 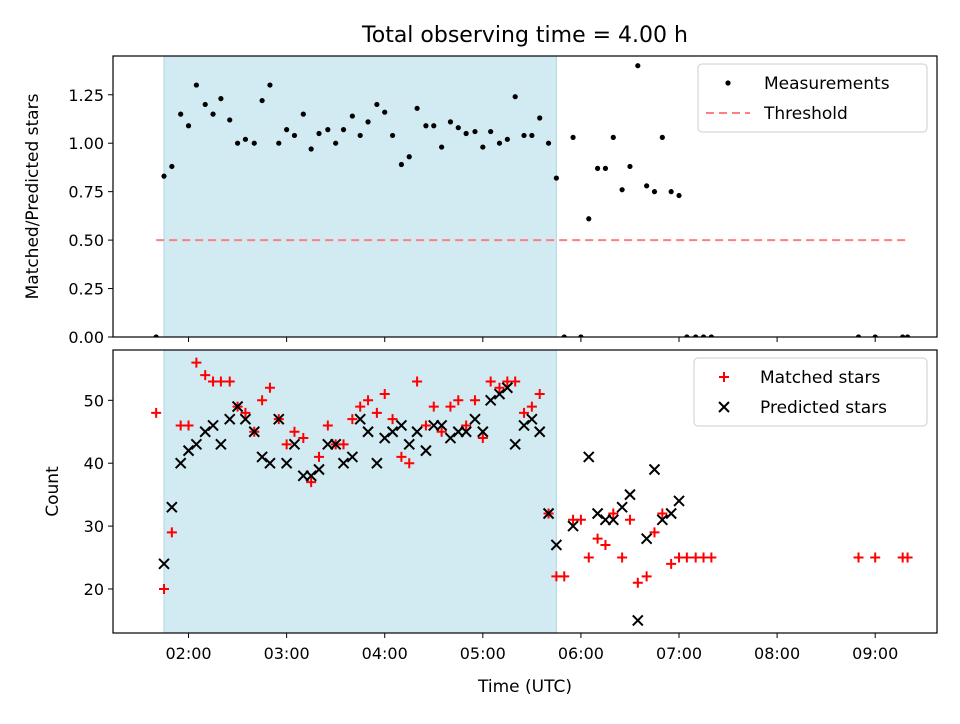 What do you see at coordinates (53, 491) in the screenshot?
I see `y-axis-label: Count` at bounding box center [53, 491].